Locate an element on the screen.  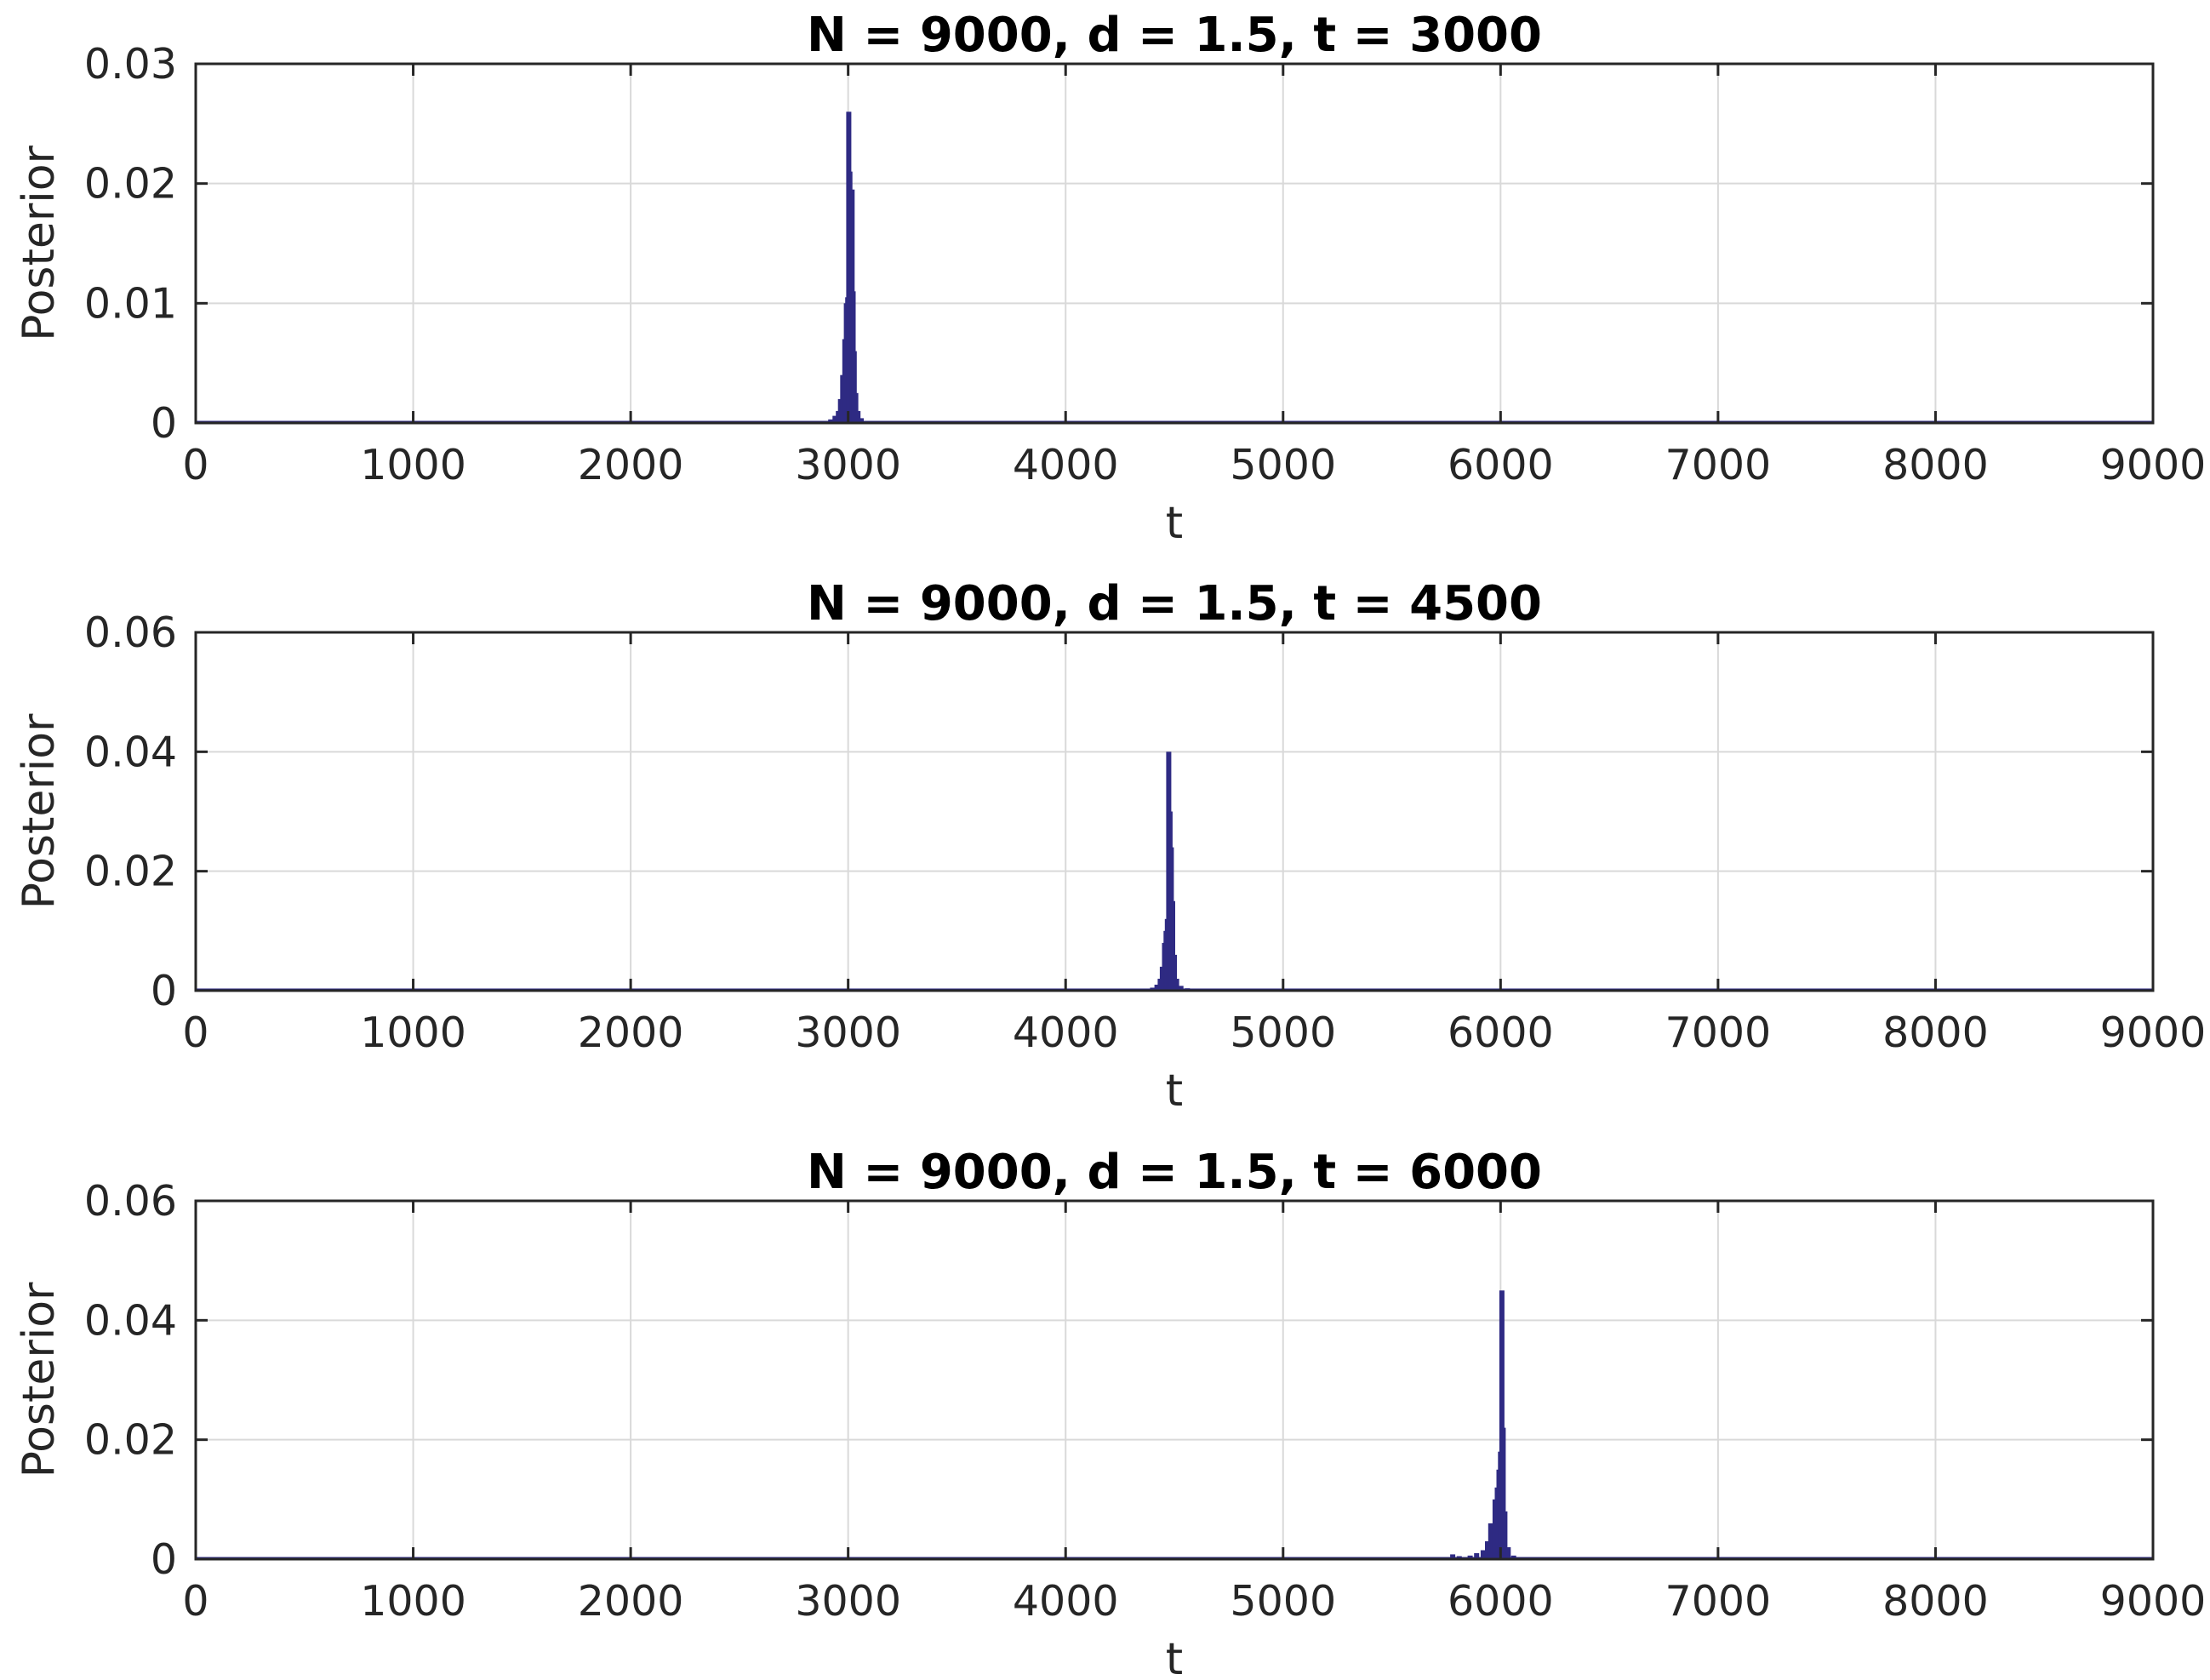
y-tick-label: 0.03 is located at coordinates (130, 65).